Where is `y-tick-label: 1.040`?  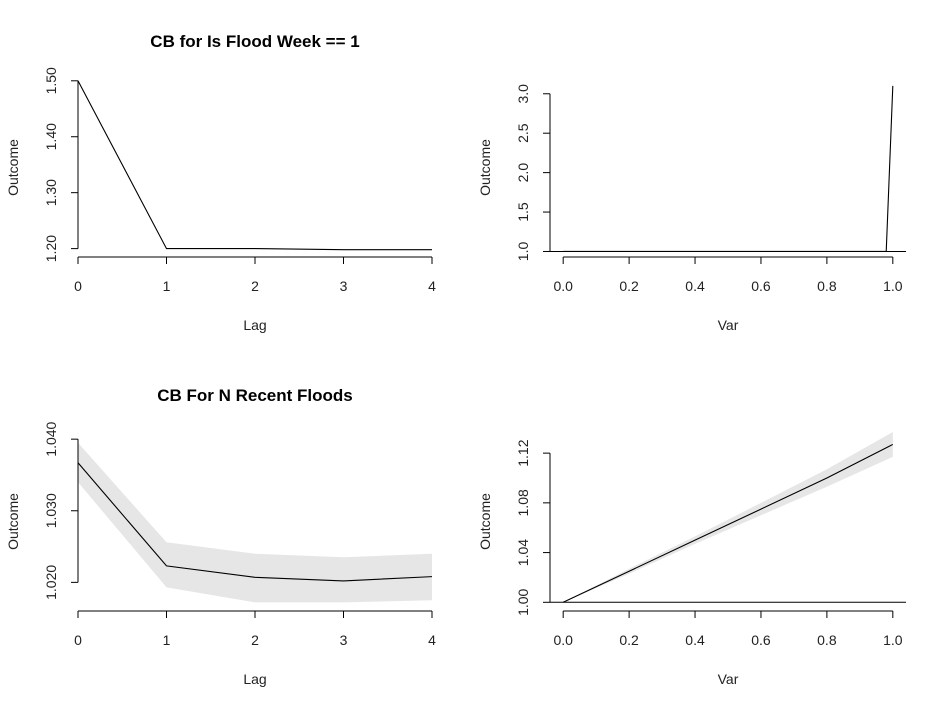
y-tick-label: 1.040 is located at coordinates (51, 438).